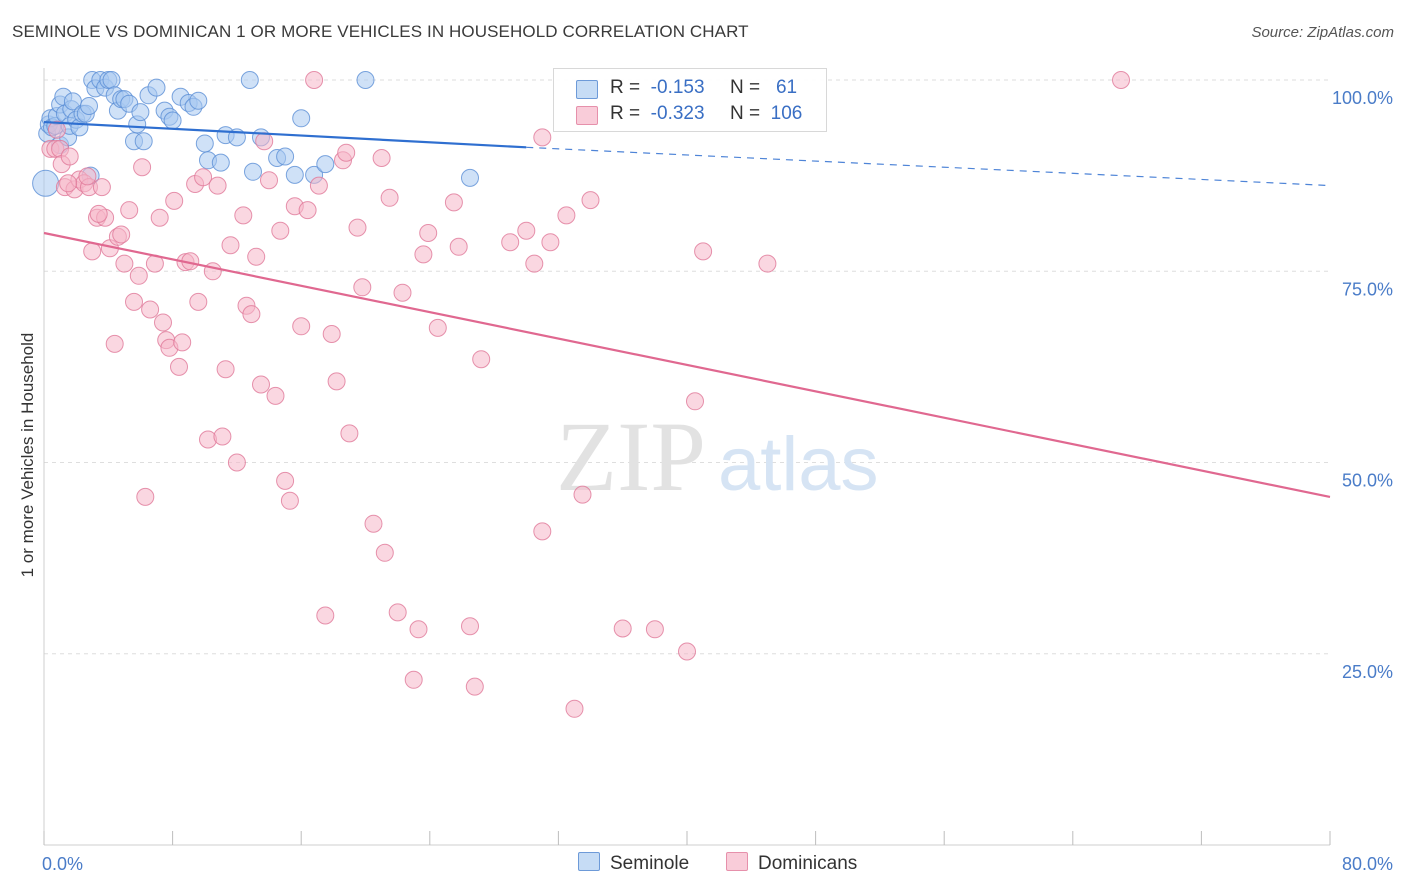  Describe the element at coordinates (1322, 32) in the screenshot. I see `source-label: Source: ZipAtlas.com` at that location.